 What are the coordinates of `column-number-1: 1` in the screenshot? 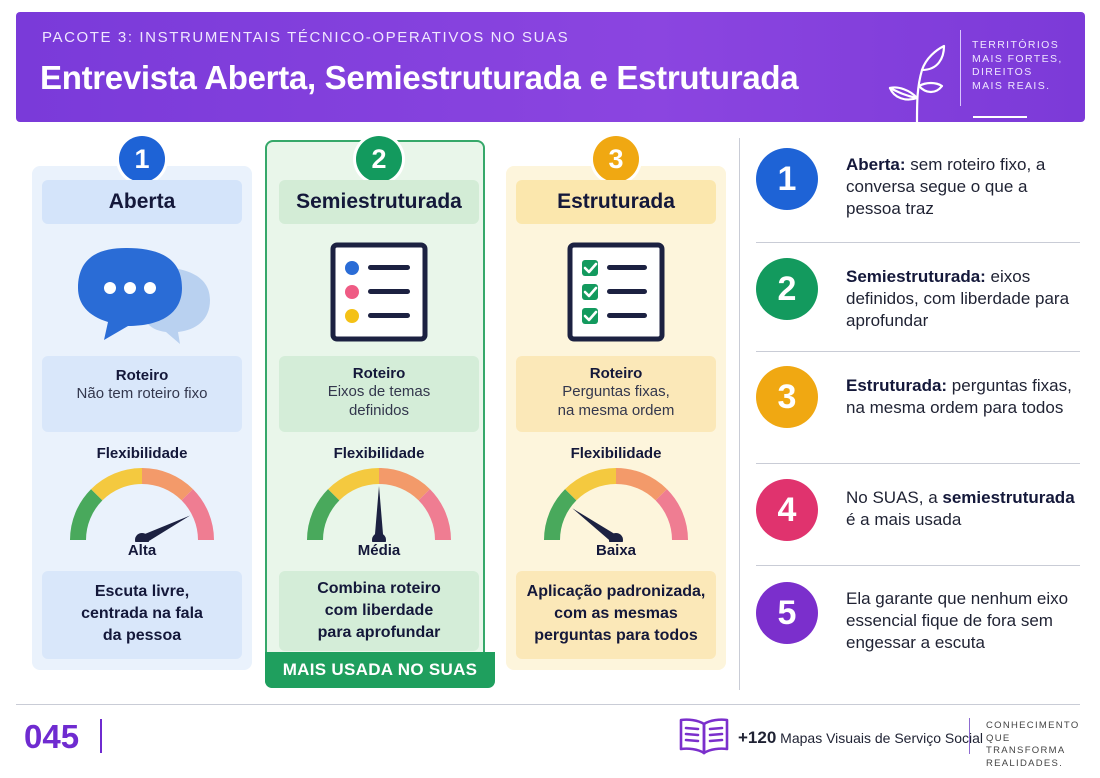 It's located at (142, 159).